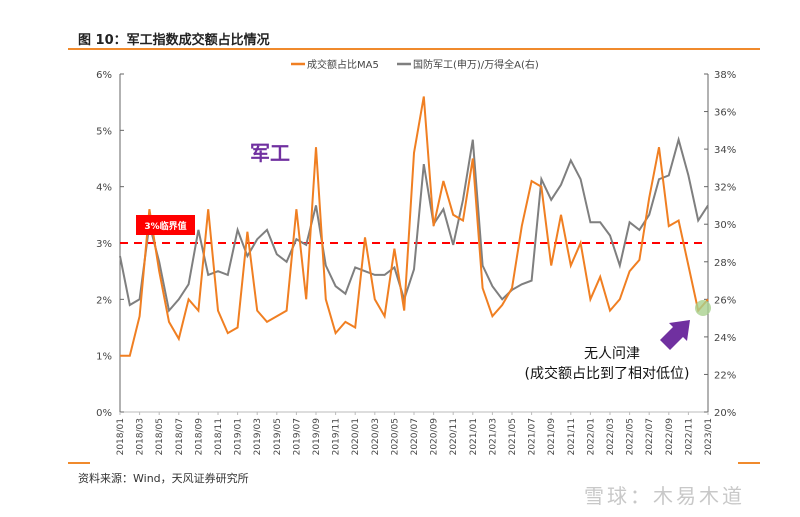 This screenshot has width=800, height=517. Describe the element at coordinates (104, 131) in the screenshot. I see `y-left-tick-label: 5%` at that location.